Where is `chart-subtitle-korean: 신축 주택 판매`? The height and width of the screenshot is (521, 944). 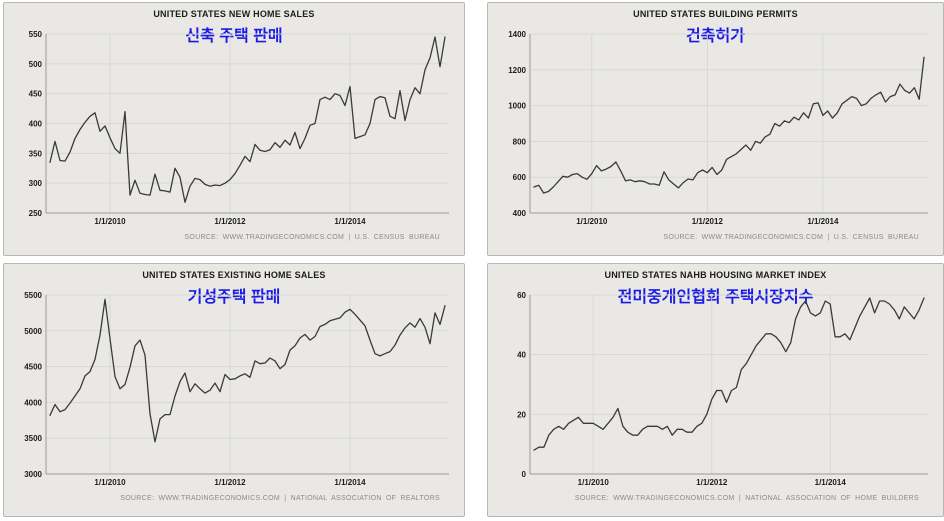 chart-subtitle-korean: 신축 주택 판매 is located at coordinates (234, 36).